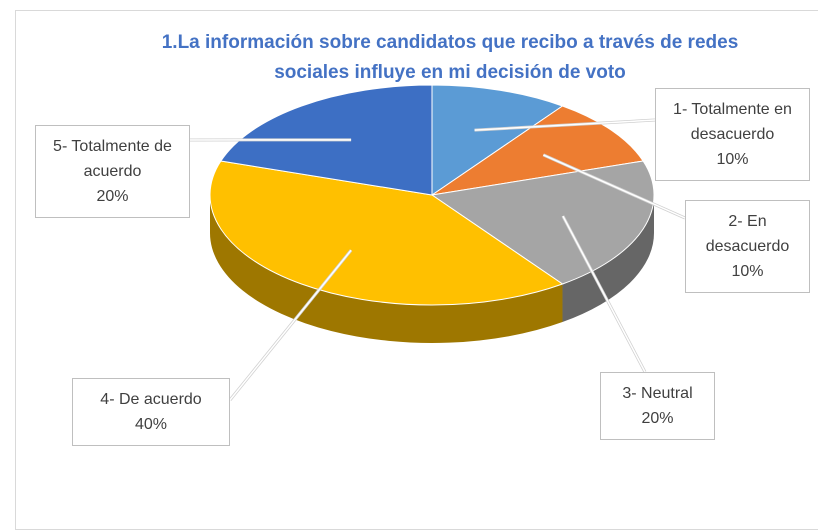  Describe the element at coordinates (112, 159) in the screenshot. I see `data-label-category: 5- Totalmente de acuerdo` at that location.